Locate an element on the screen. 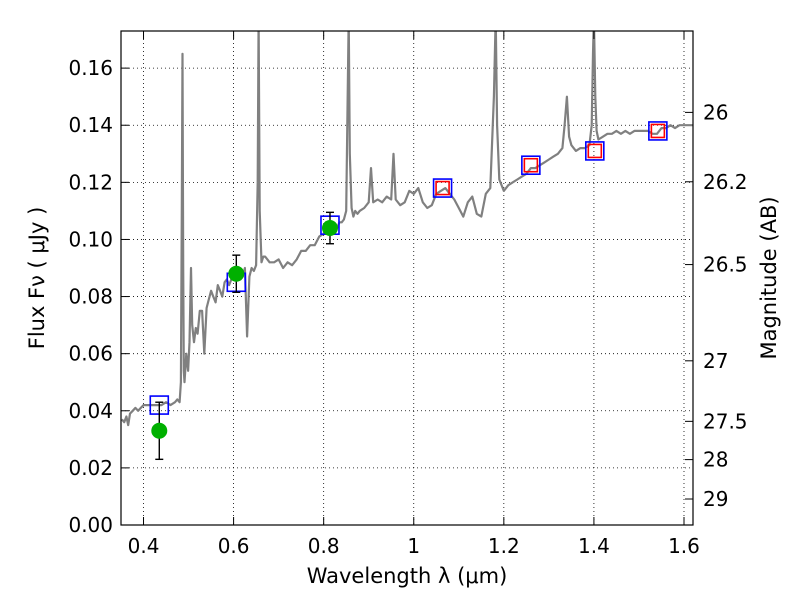  x-axis-label: Wavelength λ (μm) is located at coordinates (407, 576).